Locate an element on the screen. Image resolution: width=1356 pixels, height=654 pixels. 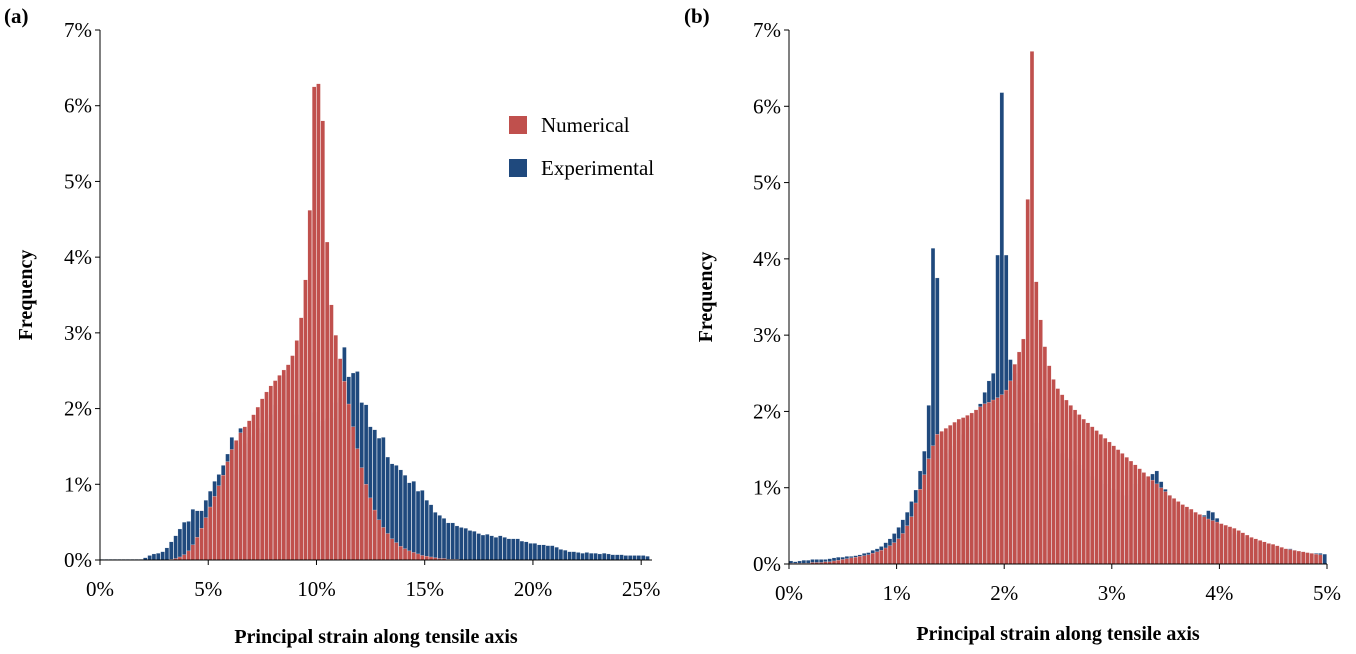
x-tick-label: 5% is located at coordinates (208, 589).